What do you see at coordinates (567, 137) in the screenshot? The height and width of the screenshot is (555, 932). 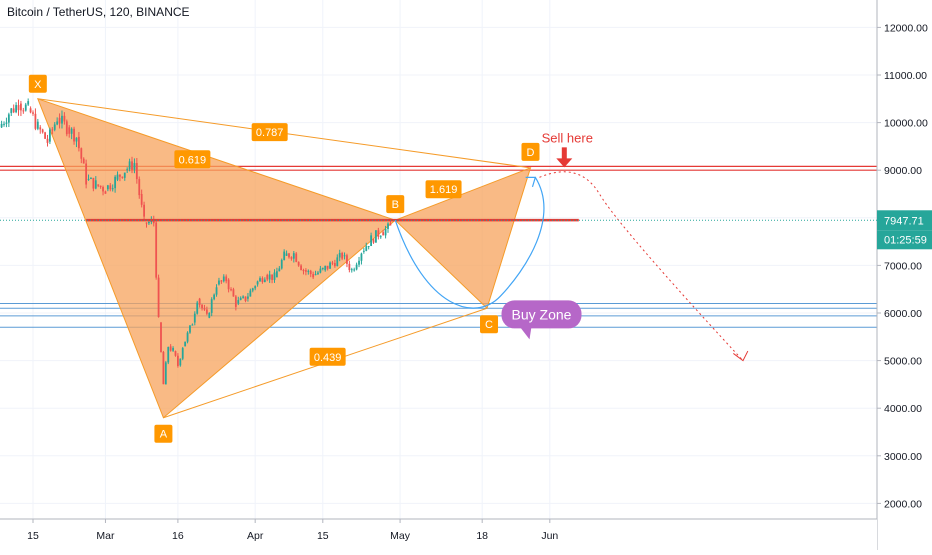 I see `sell-label: Sell here` at bounding box center [567, 137].